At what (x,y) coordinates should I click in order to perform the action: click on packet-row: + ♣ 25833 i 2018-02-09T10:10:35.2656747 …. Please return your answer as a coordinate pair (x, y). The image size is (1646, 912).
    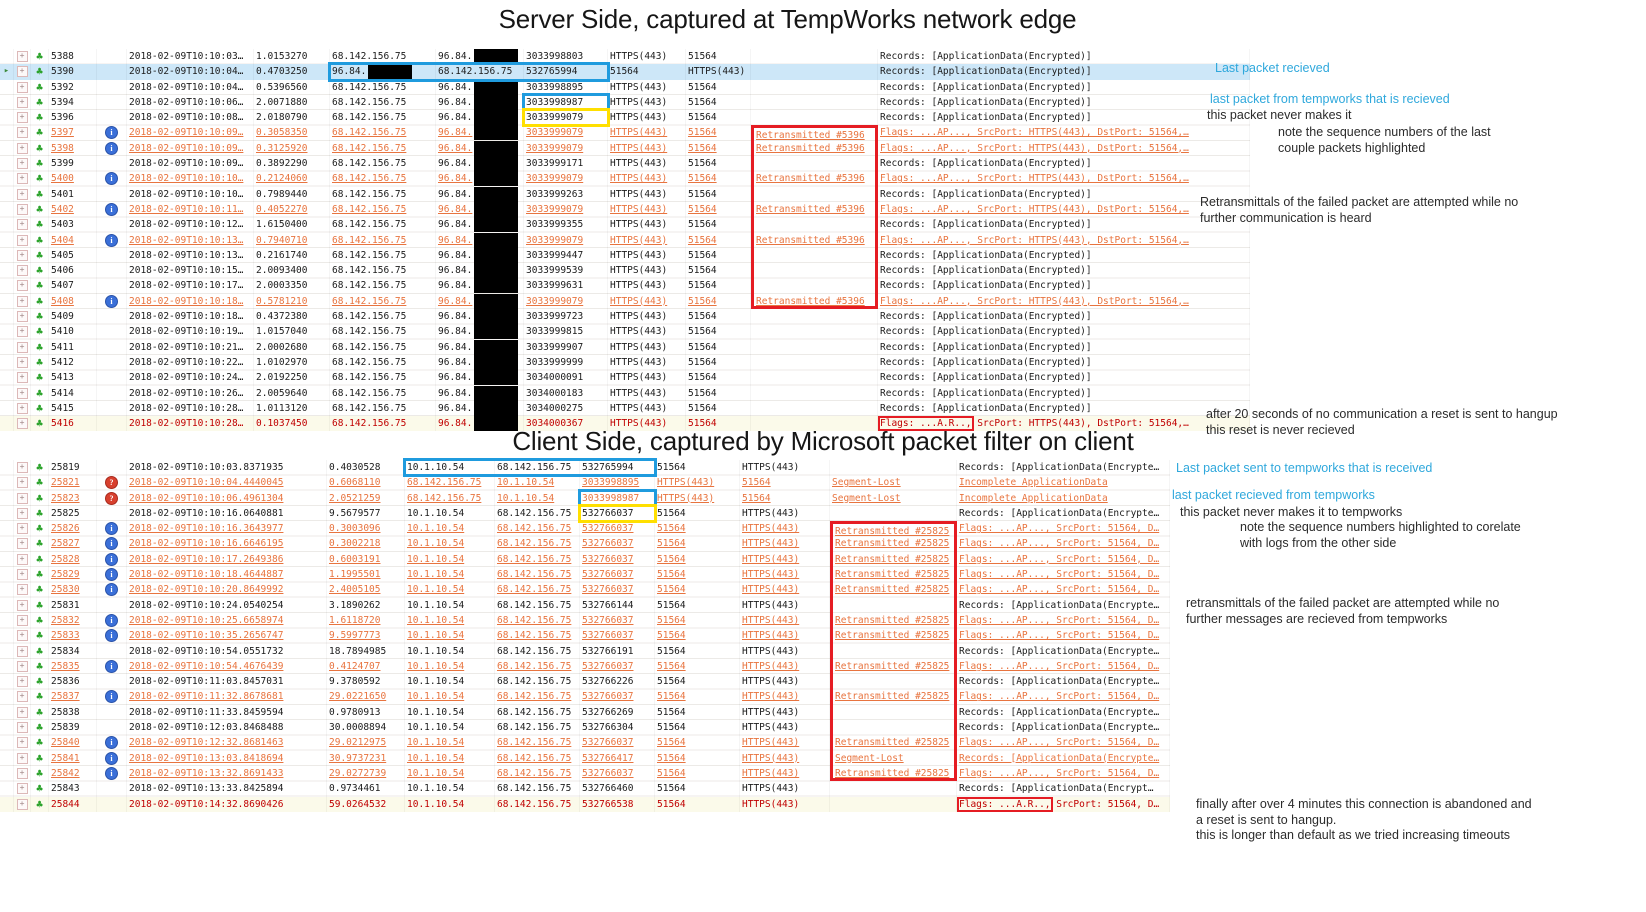
    Looking at the image, I should click on (585, 636).